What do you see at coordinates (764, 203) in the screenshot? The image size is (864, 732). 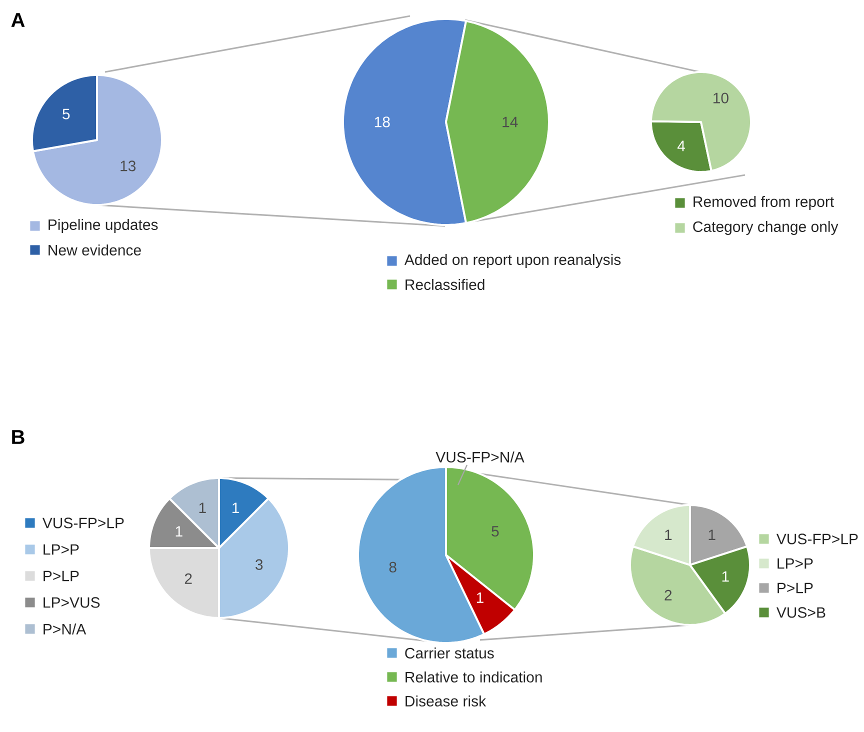 I see `legend-label: Removed from report` at bounding box center [764, 203].